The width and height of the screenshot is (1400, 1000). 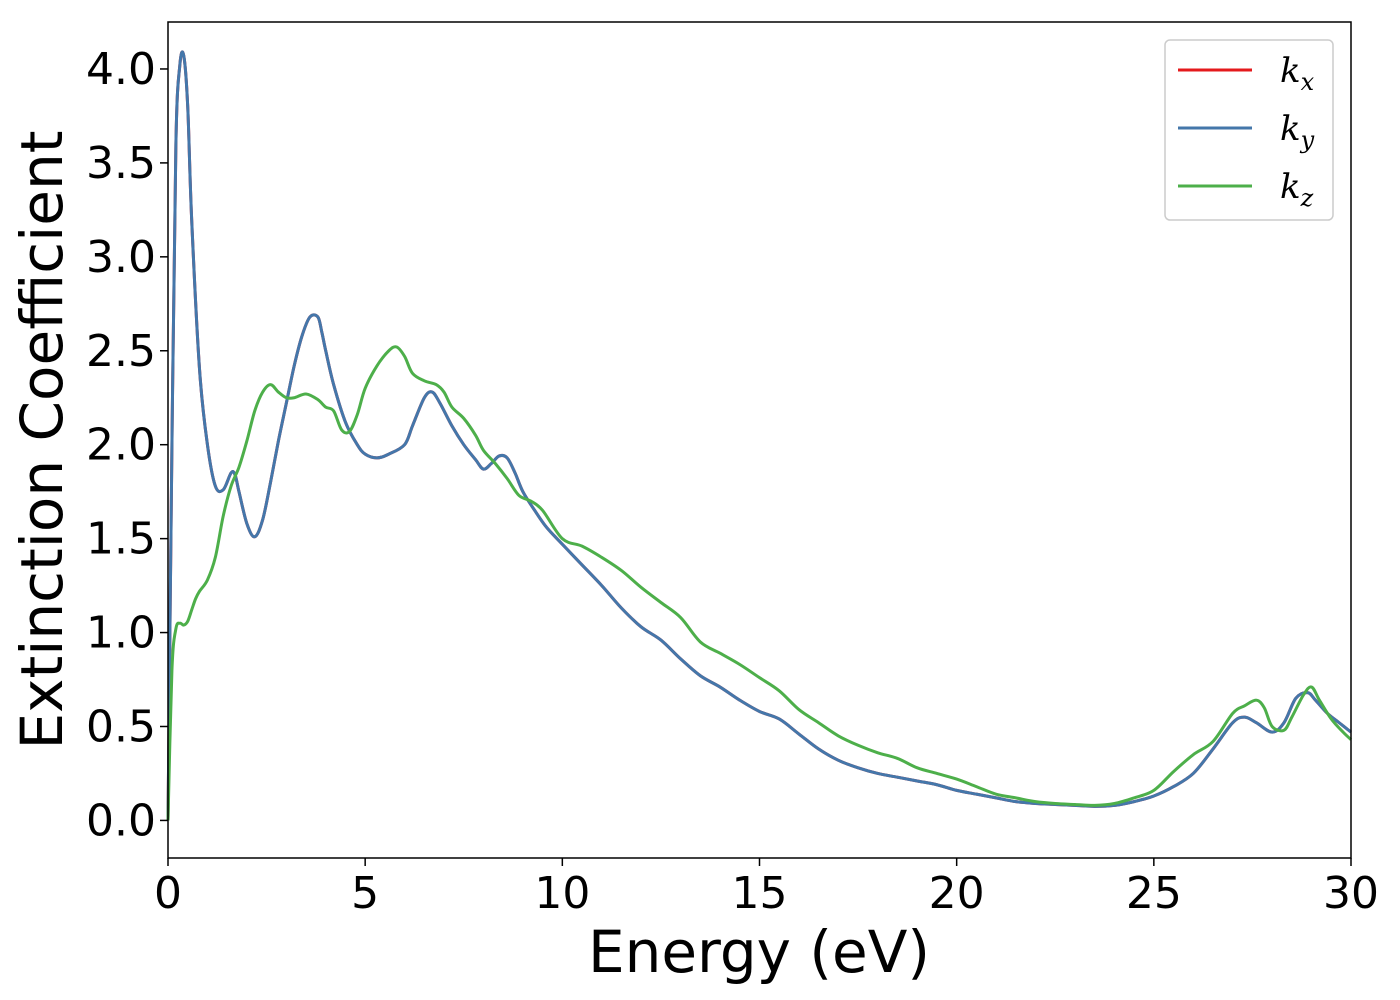 What do you see at coordinates (42, 440) in the screenshot?
I see `y-axis-label: Extinction Coefficient` at bounding box center [42, 440].